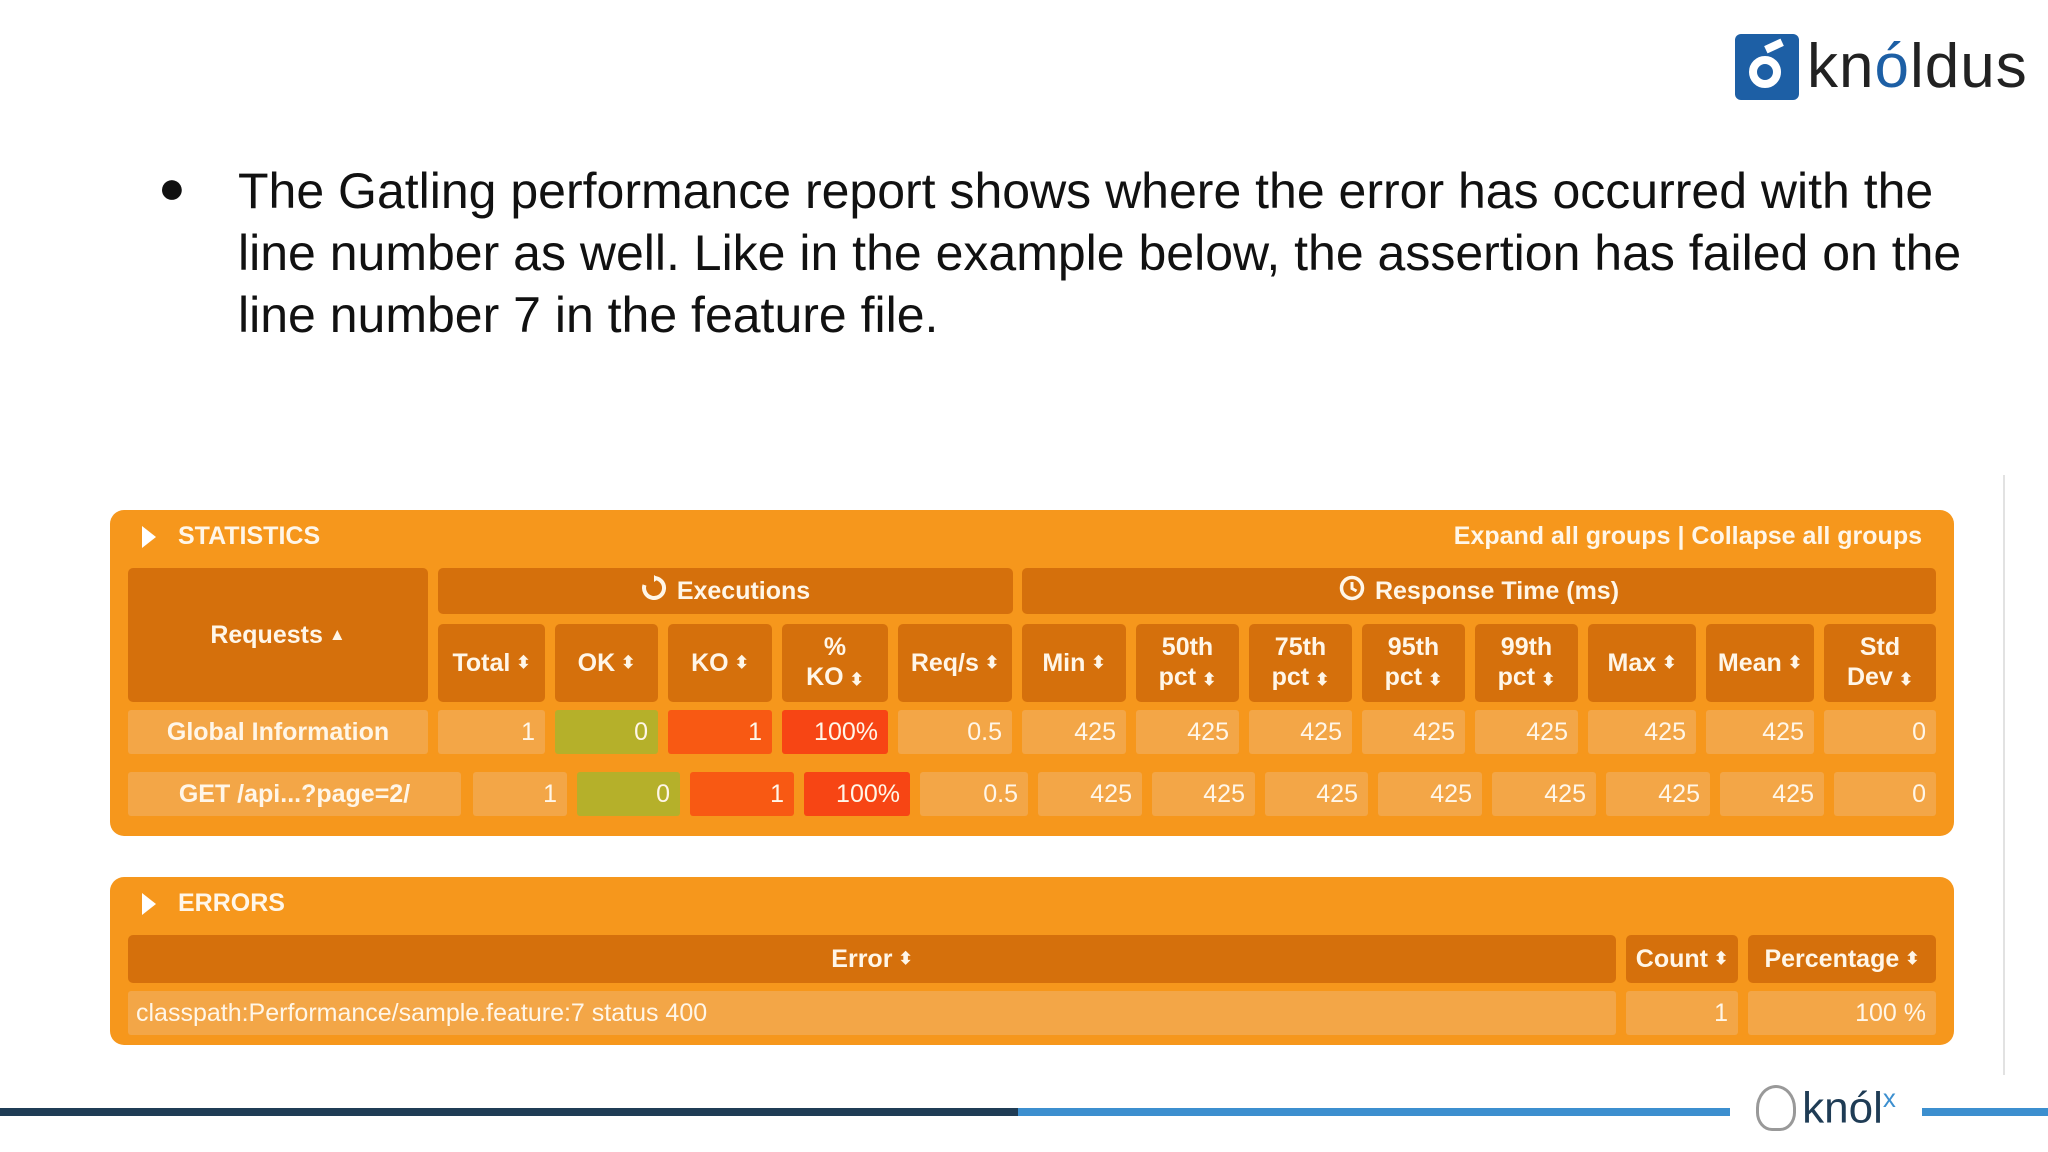 This screenshot has height=1152, width=2048. Describe the element at coordinates (725, 591) in the screenshot. I see `executions-header: Executions` at that location.